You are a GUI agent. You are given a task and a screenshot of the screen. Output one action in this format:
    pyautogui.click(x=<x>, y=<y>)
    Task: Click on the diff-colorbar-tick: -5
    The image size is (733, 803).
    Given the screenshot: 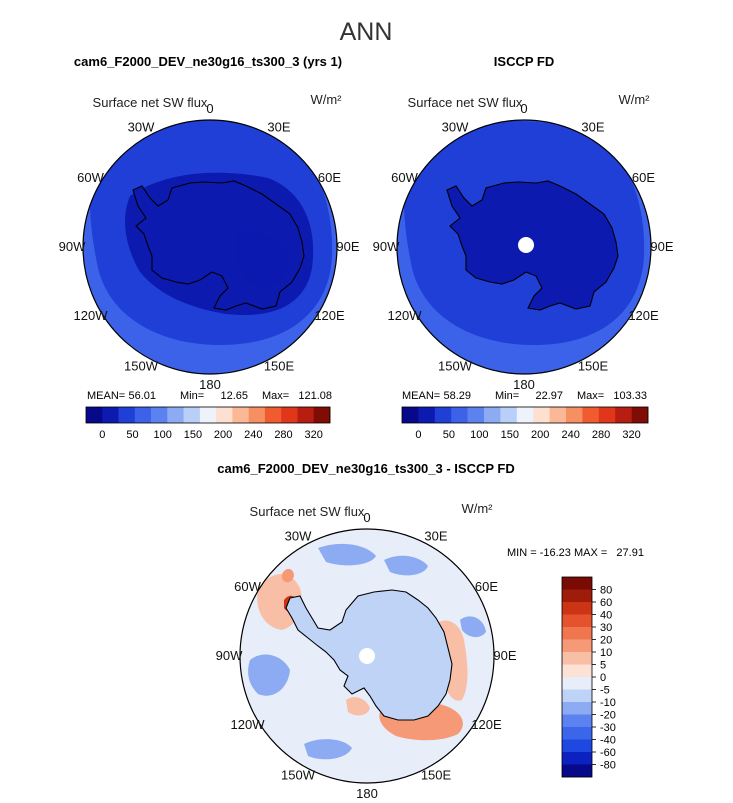 What is the action you would take?
    pyautogui.click(x=605, y=691)
    